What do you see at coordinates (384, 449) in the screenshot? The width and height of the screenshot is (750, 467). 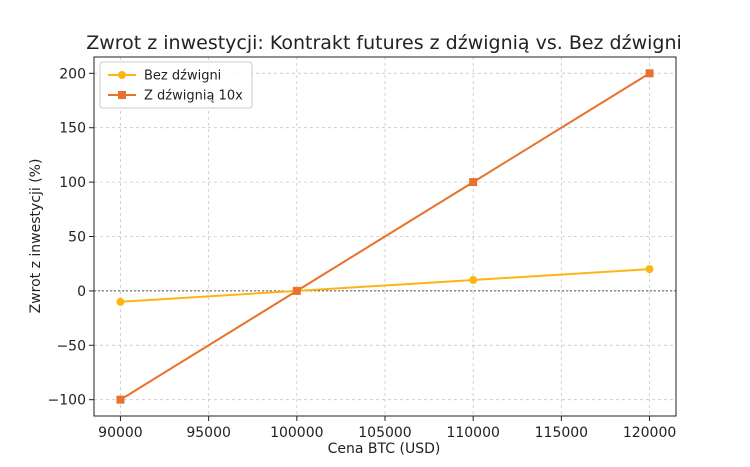 I see `x-axis-label: Cena BTC (USD)` at bounding box center [384, 449].